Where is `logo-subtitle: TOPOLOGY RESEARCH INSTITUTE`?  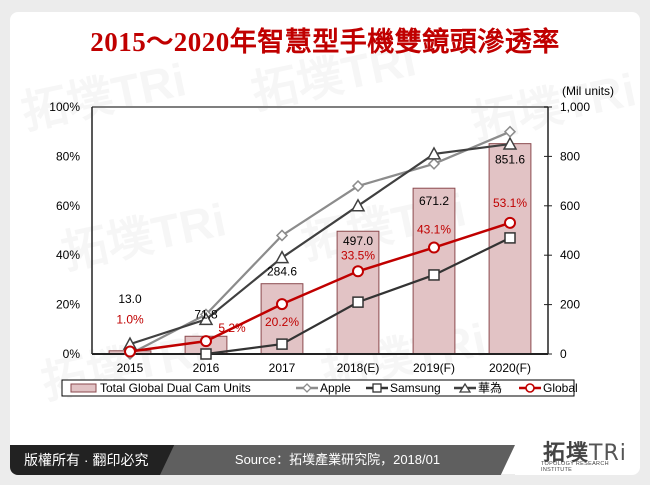
logo-subtitle: TOPOLOGY RESEARCH INSTITUTE is located at coordinates (575, 467).